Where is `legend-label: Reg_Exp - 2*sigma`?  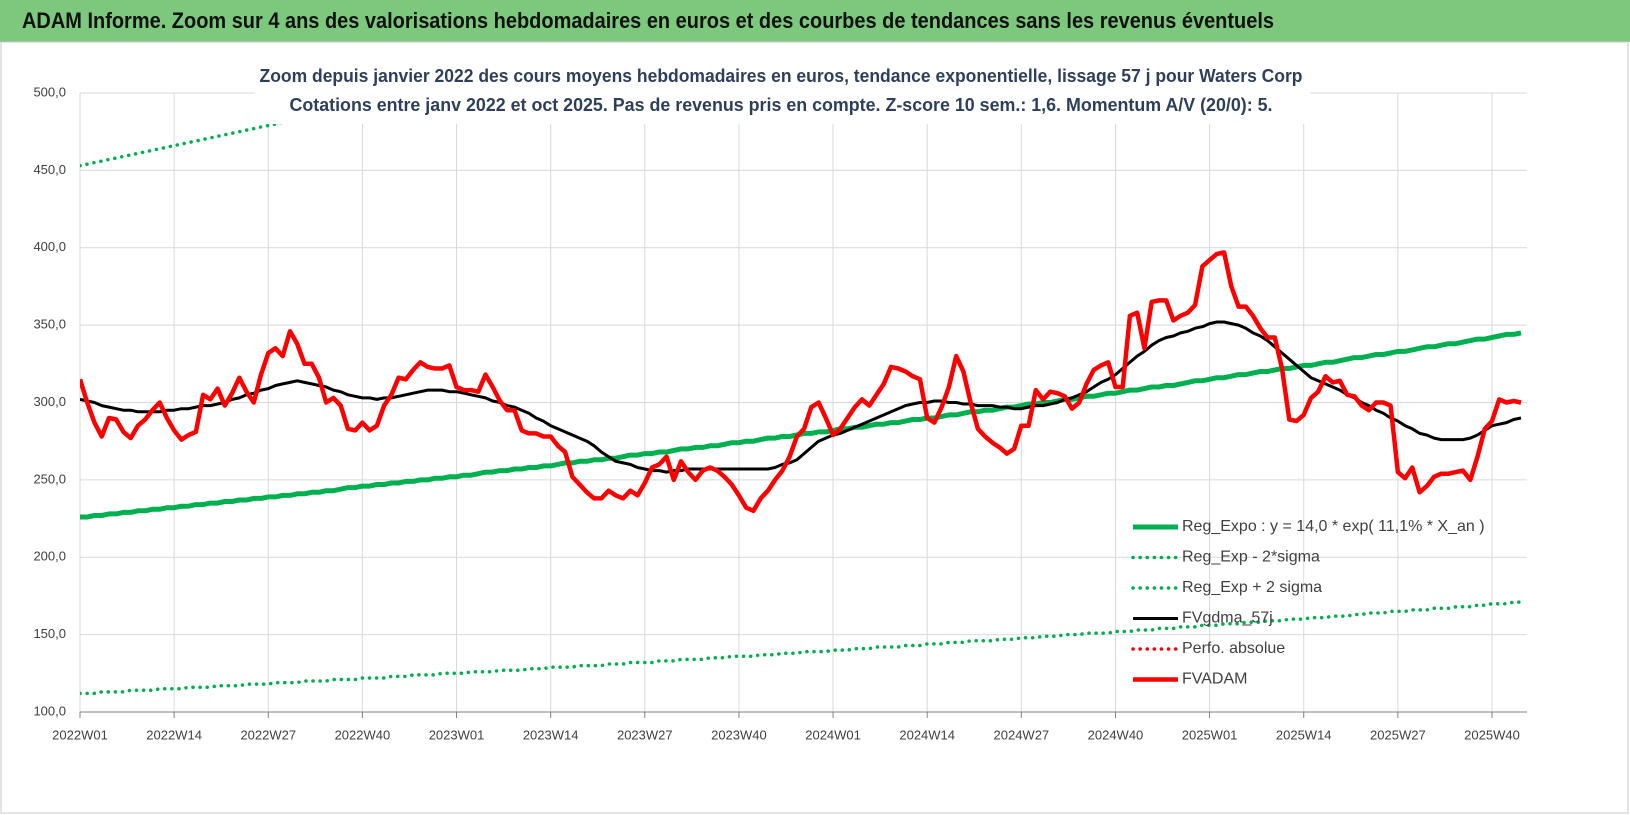 legend-label: Reg_Exp - 2*sigma is located at coordinates (1251, 557).